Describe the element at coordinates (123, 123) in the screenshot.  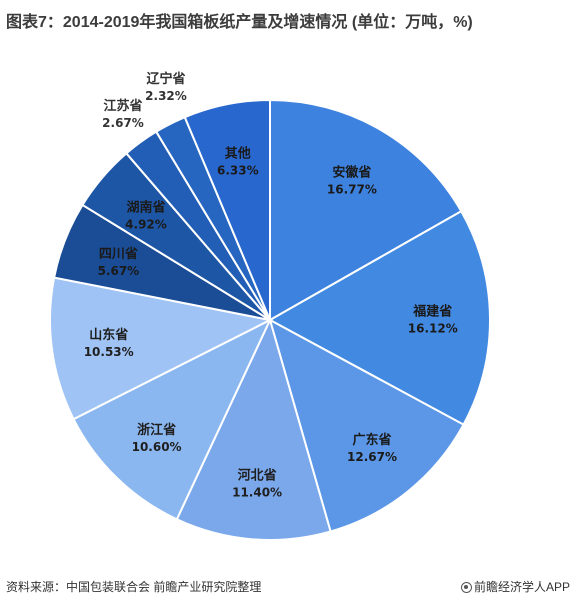
I see `slice-value-label: 2.67%` at that location.